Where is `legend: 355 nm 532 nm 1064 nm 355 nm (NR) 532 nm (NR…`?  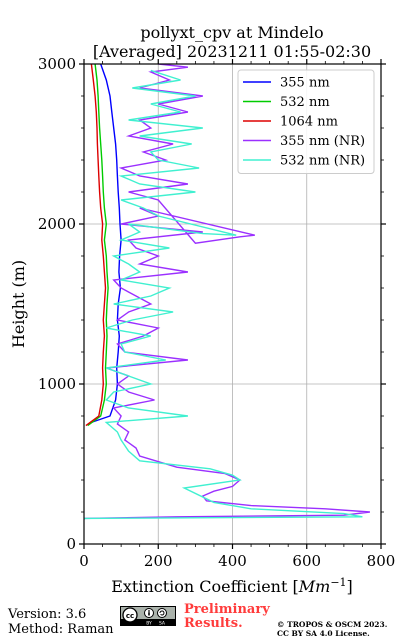 legend: 355 nm 532 nm 1064 nm 355 nm (NR) 532 nm (NR… is located at coordinates (306, 121).